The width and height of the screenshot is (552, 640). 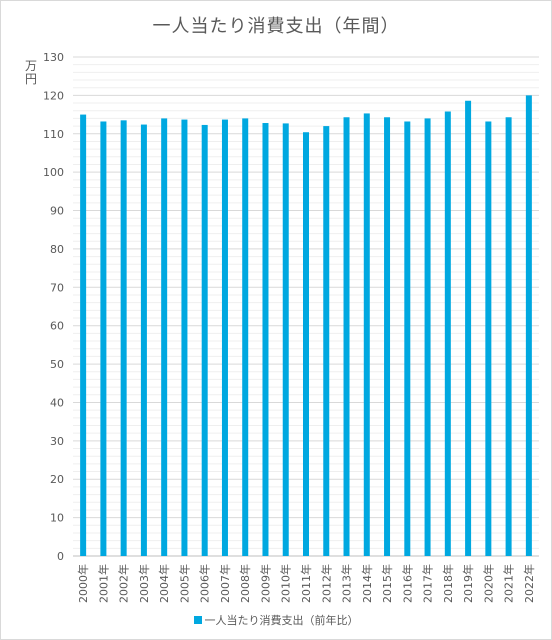 What do you see at coordinates (57, 287) in the screenshot?
I see `y-tick-label: 70` at bounding box center [57, 287].